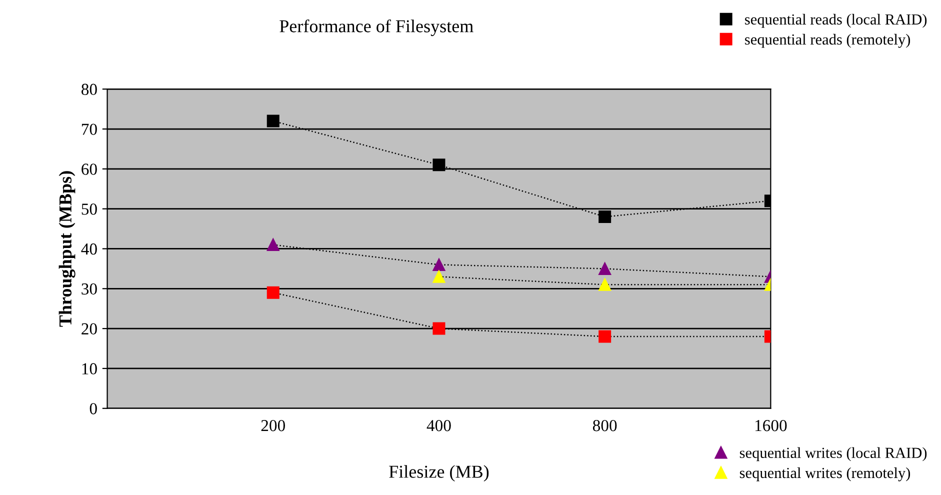 Image resolution: width=941 pixels, height=495 pixels. What do you see at coordinates (89, 129) in the screenshot?
I see `y-tick-label: 70` at bounding box center [89, 129].